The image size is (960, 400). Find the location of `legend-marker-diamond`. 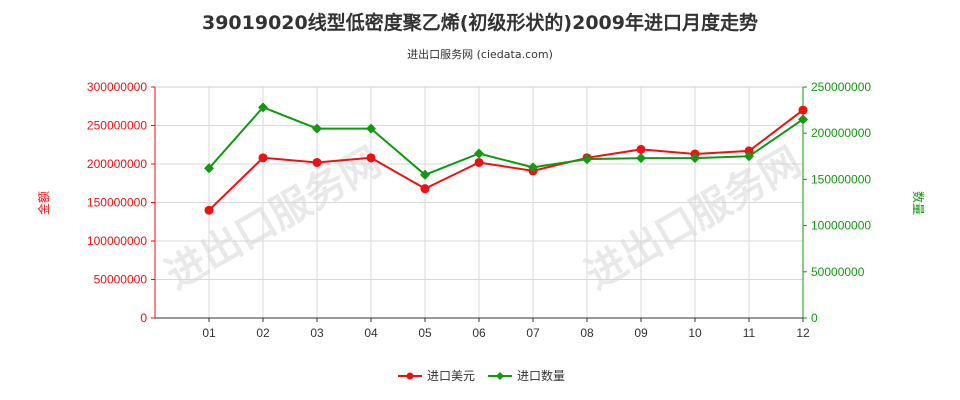

legend-marker-diamond is located at coordinates (500, 376).